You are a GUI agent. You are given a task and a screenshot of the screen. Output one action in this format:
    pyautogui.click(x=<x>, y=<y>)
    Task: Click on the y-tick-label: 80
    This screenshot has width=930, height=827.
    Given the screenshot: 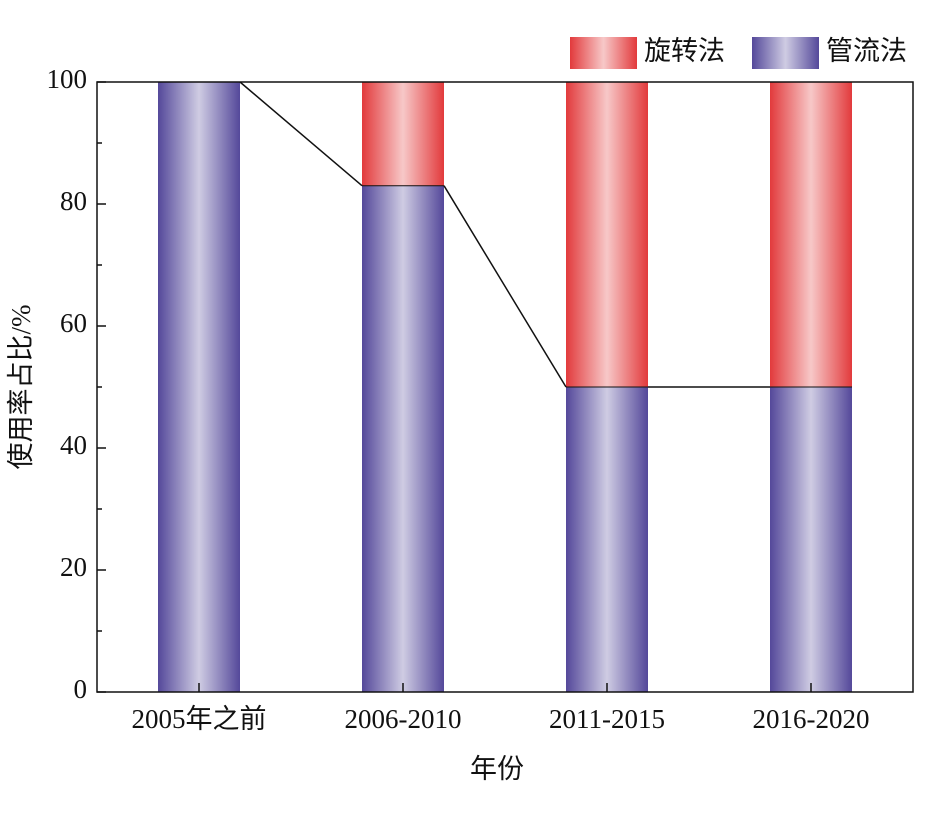 What is the action you would take?
    pyautogui.click(x=73, y=201)
    